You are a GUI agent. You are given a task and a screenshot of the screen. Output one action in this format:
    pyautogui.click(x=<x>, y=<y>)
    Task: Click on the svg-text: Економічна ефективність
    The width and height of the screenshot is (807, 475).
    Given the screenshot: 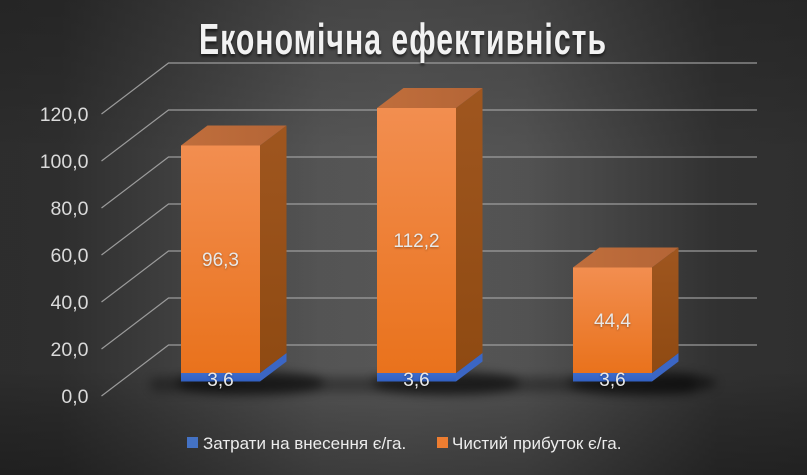 What is the action you would take?
    pyautogui.click(x=403, y=38)
    